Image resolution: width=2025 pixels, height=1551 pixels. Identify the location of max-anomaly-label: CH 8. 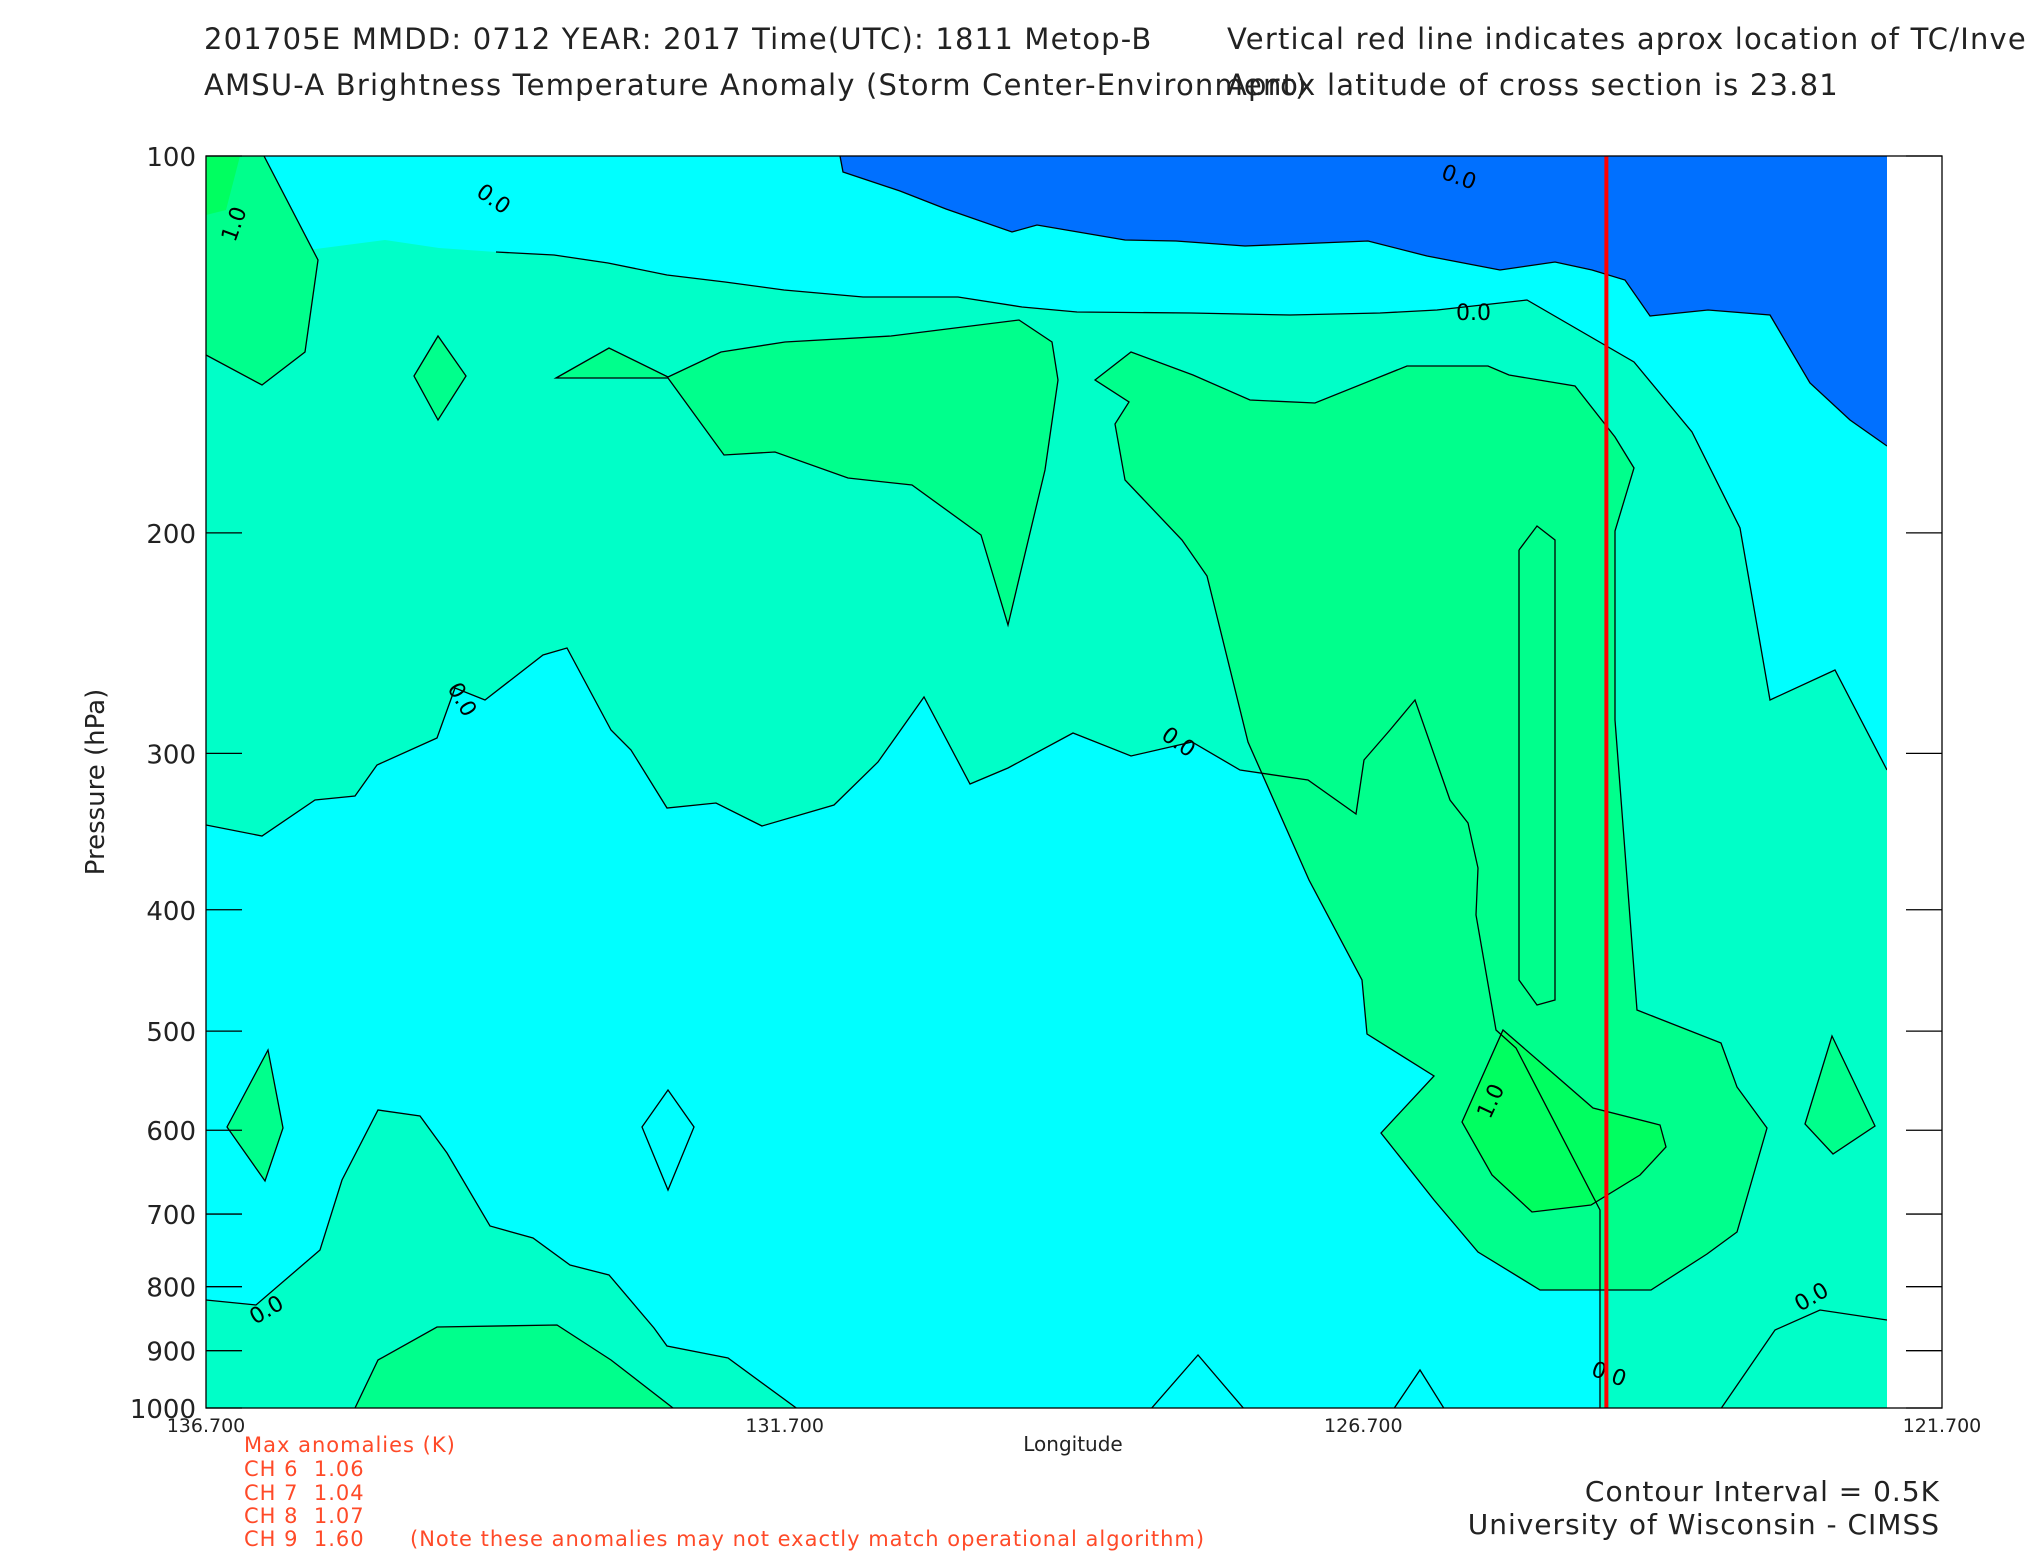
(271, 1516).